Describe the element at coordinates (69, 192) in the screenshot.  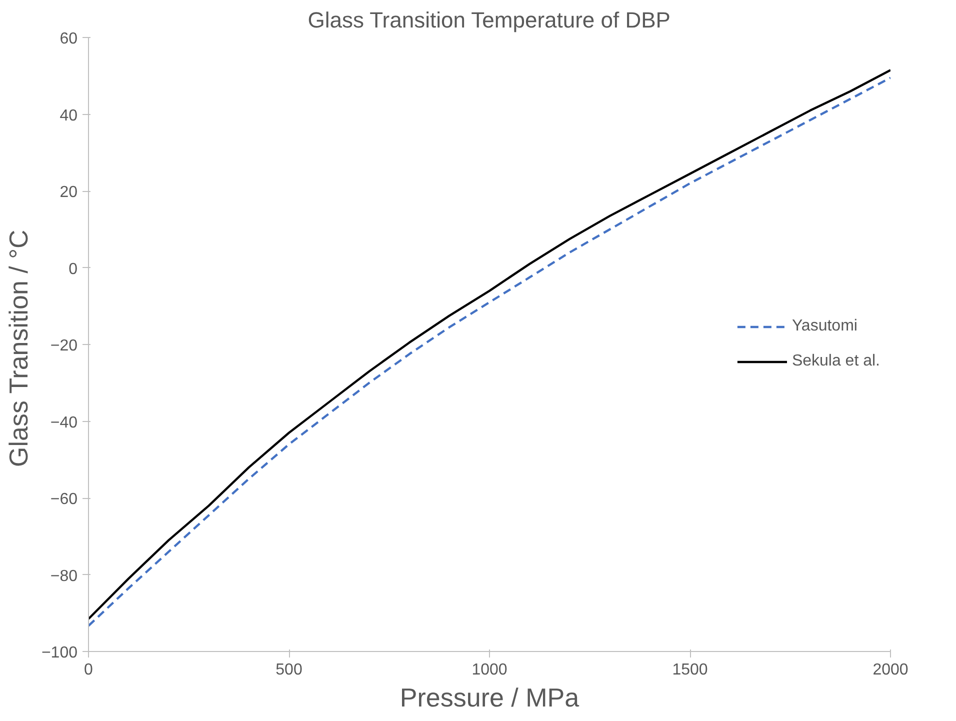
I see `y-tick-label: 20` at that location.